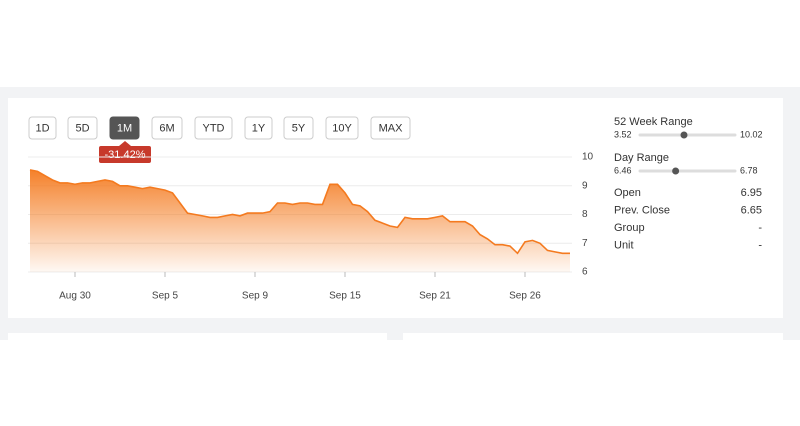 The image size is (800, 426). Describe the element at coordinates (255, 296) in the screenshot. I see `x-tick-label: Sep 9` at that location.